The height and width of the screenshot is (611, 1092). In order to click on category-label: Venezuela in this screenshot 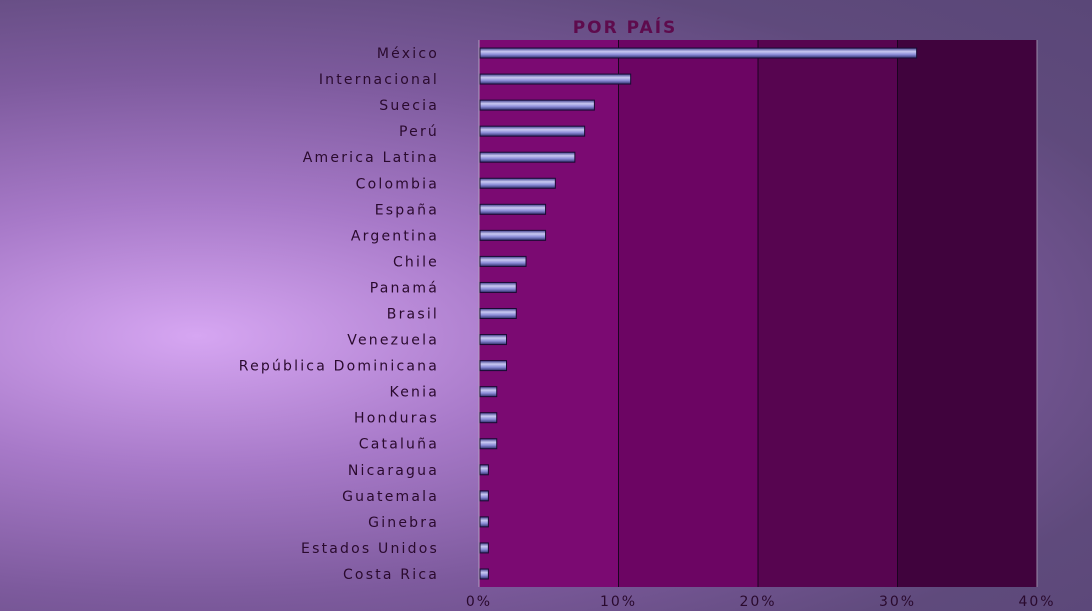, I will do `click(393, 341)`.